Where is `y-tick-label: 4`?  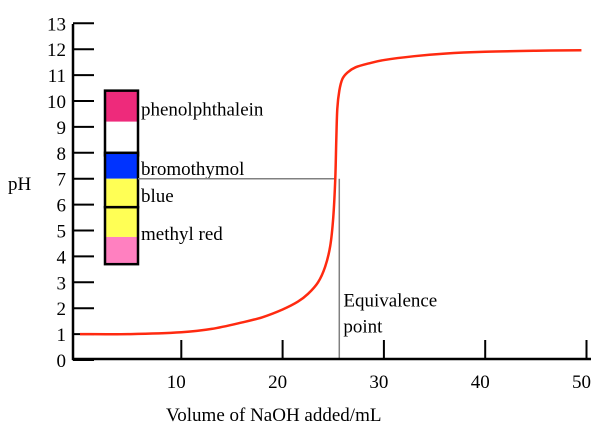
y-tick-label: 4 is located at coordinates (62, 257).